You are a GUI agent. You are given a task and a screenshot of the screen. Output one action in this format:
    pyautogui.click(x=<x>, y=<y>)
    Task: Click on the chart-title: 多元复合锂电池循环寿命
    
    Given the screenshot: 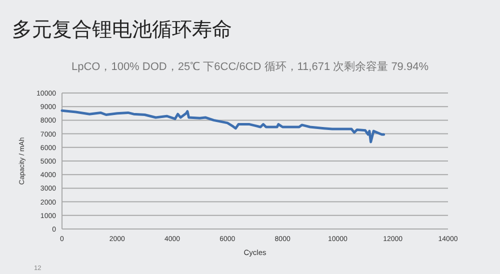 What is the action you would take?
    pyautogui.click(x=122, y=30)
    